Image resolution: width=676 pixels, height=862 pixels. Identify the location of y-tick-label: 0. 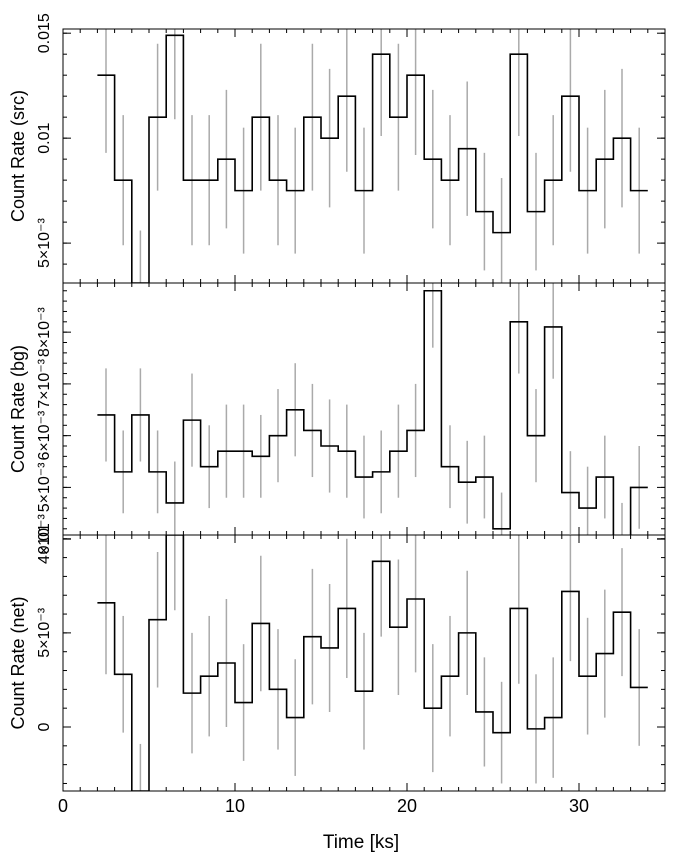
(44, 726).